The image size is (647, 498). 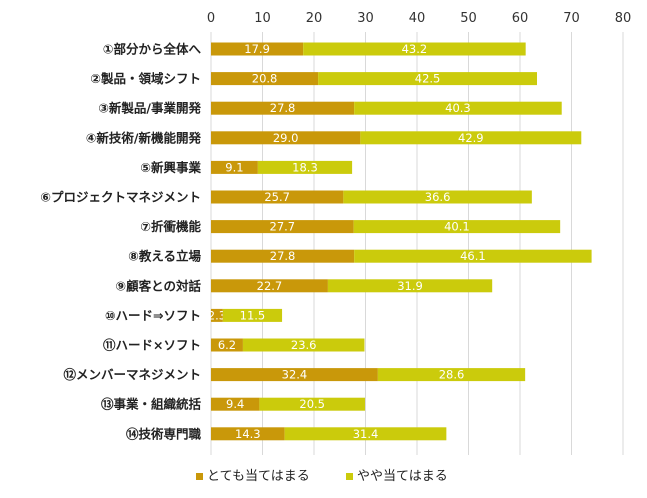 What do you see at coordinates (402, 476) in the screenshot?
I see `legend-label-1: やや当てはまる` at bounding box center [402, 476].